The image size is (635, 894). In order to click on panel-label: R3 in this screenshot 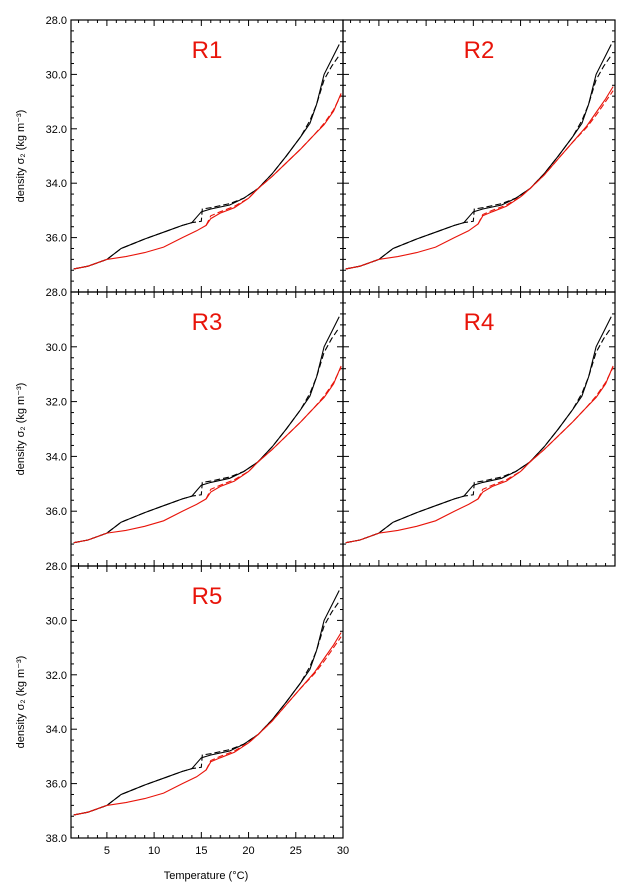, I will do `click(207, 322)`.